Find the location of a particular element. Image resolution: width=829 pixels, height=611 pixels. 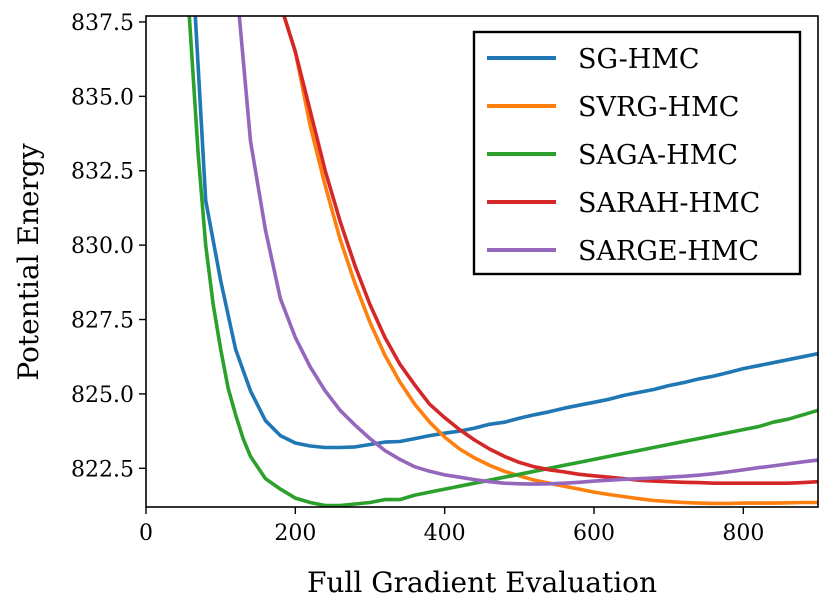

x-axis: 0 200 400 600 800 is located at coordinates (451, 526).